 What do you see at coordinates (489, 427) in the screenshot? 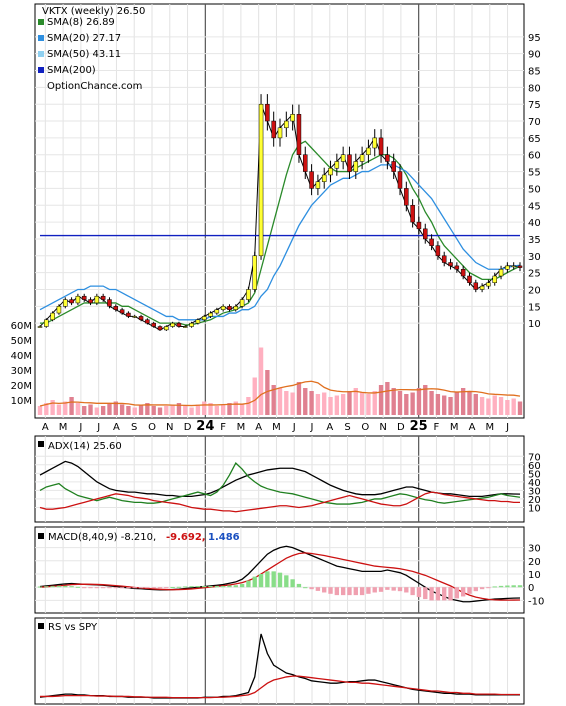
I see `x-tick-label: M` at bounding box center [489, 427].